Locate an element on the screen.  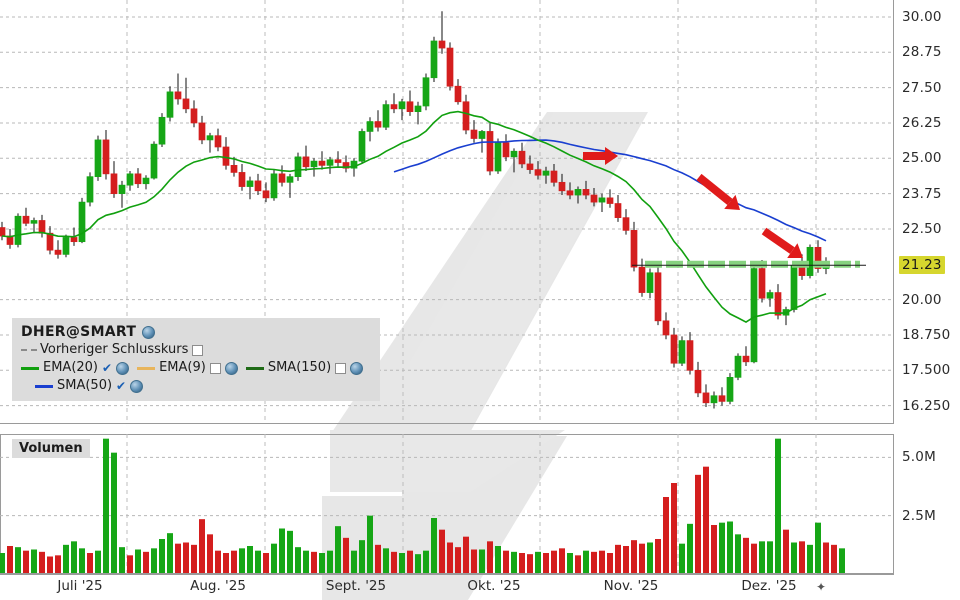
globe-icon-ema20 is located at coordinates (123, 368).